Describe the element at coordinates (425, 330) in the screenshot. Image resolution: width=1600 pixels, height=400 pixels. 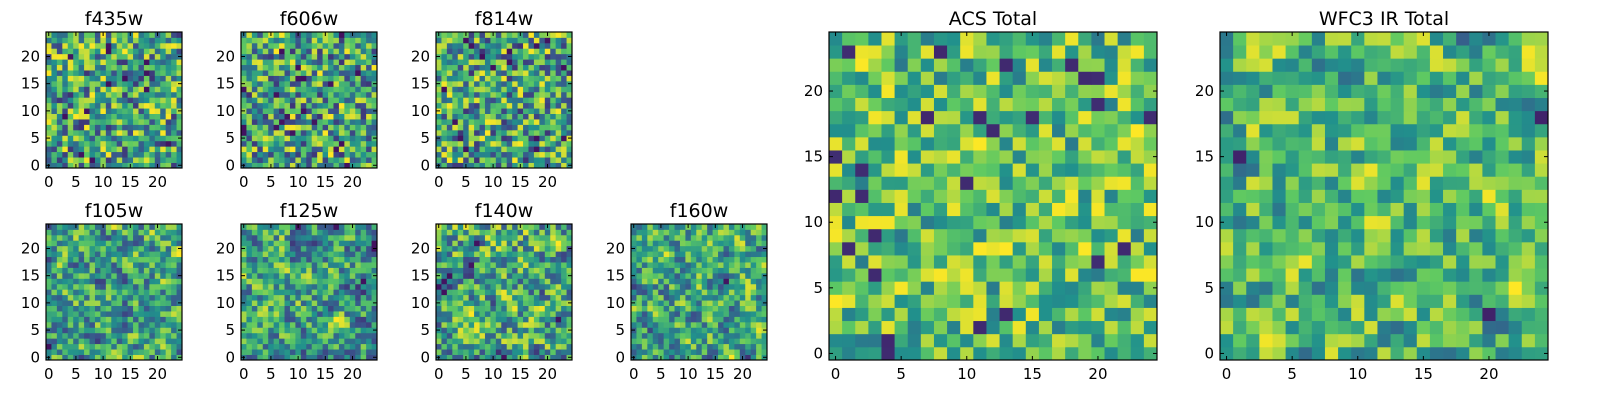
I see `y-tick-label: 5` at that location.